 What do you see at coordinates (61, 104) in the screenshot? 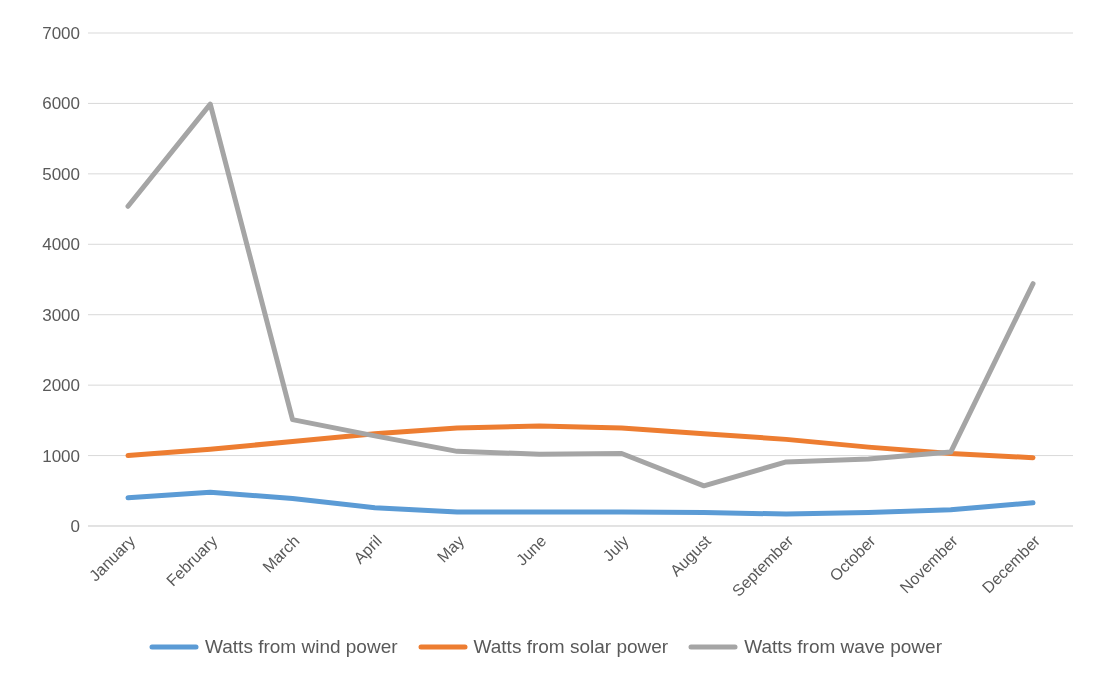
I see `y-tick-label: 6000` at bounding box center [61, 104].